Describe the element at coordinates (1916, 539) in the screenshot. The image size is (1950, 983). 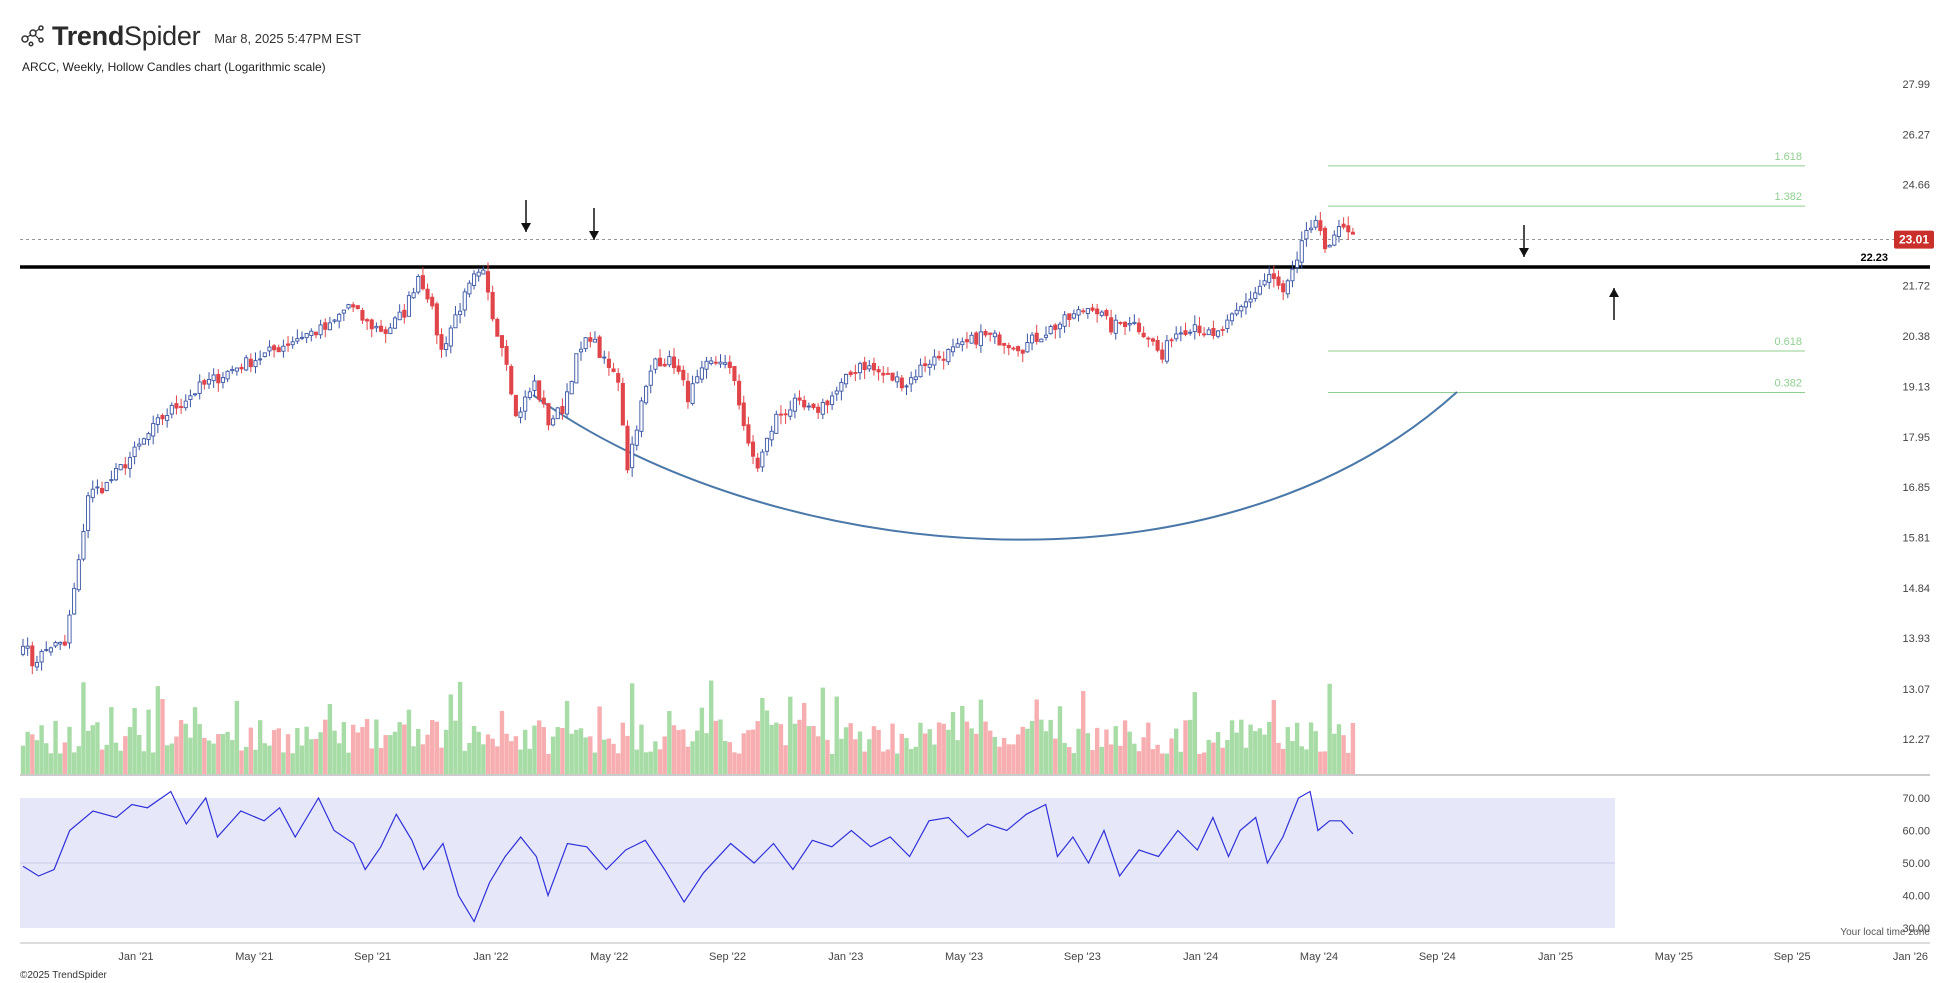
I see `price-tick-label: 15.81` at that location.